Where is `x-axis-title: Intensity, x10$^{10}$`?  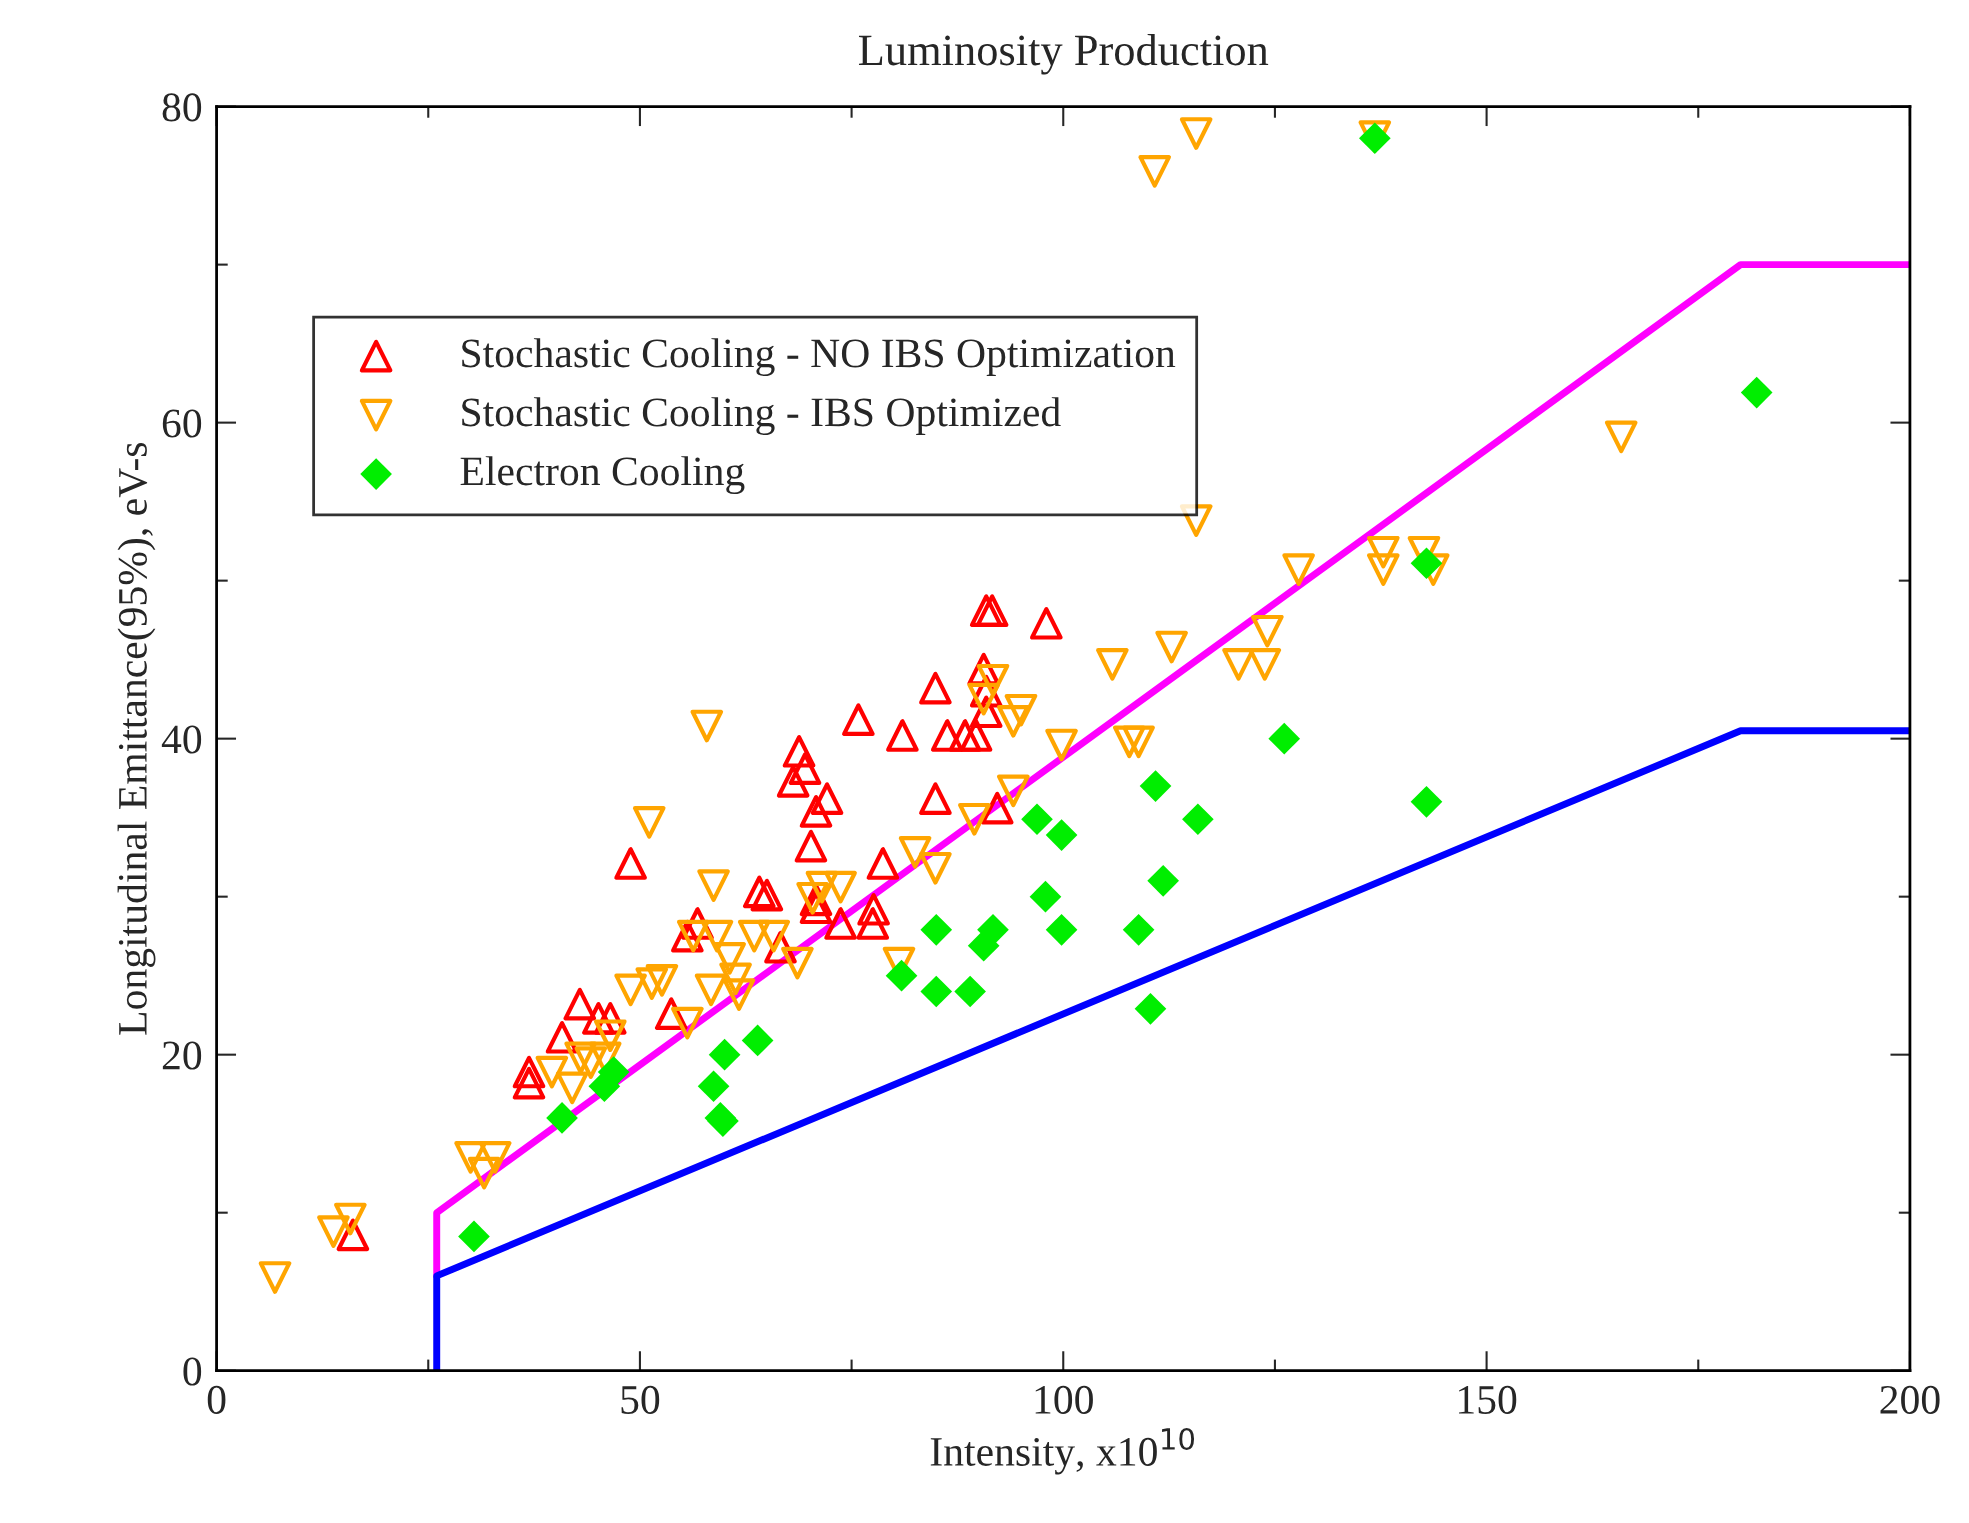 x-axis-title: Intensity, x10$^{10}$ is located at coordinates (1062, 1451).